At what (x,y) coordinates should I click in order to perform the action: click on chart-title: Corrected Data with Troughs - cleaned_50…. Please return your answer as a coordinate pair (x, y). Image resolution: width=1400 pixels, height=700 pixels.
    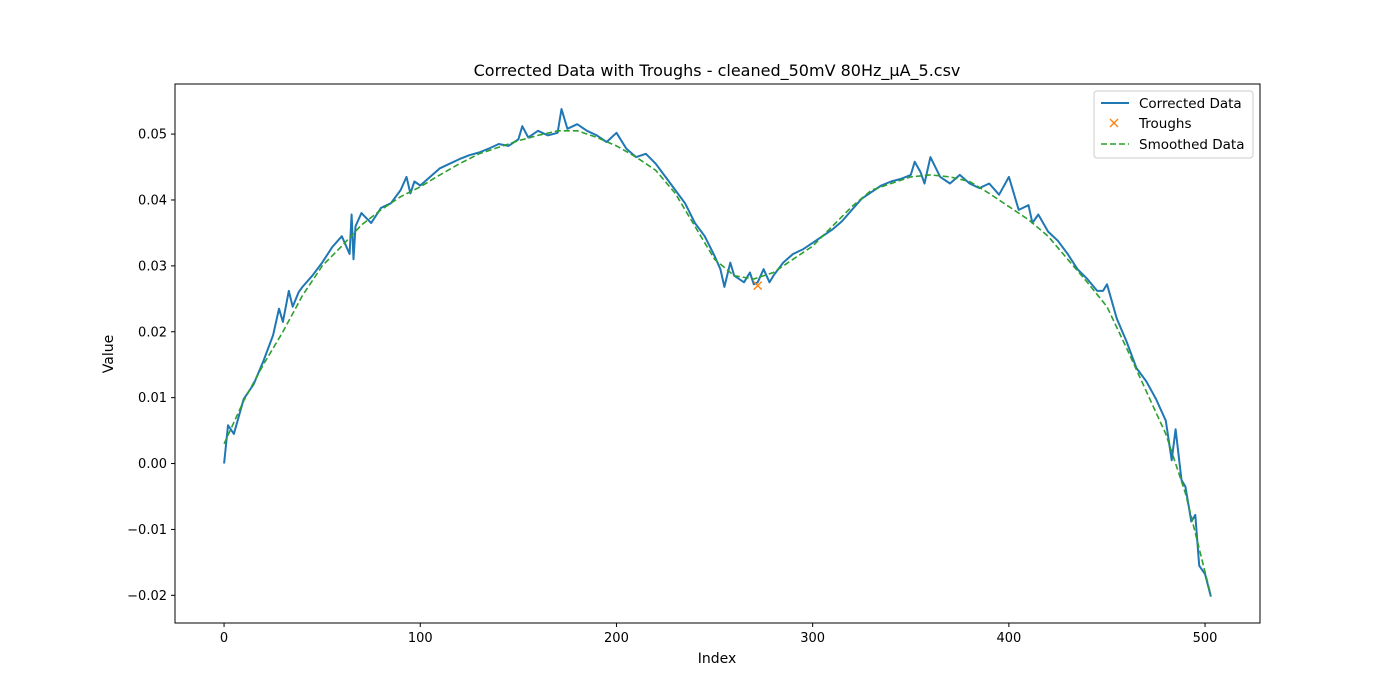
    Looking at the image, I should click on (717, 71).